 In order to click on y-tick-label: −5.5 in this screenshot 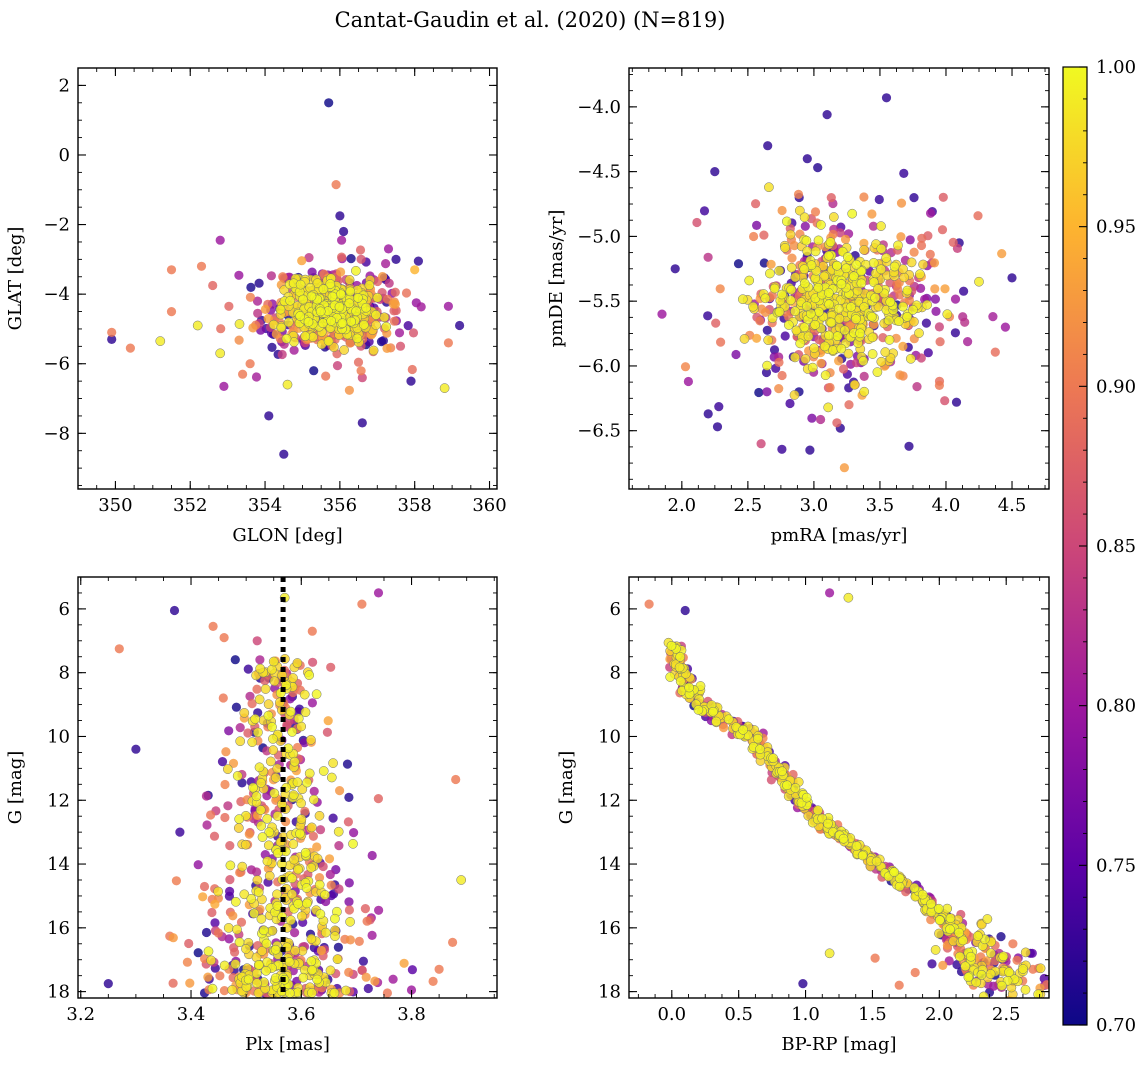, I will do `click(599, 301)`.